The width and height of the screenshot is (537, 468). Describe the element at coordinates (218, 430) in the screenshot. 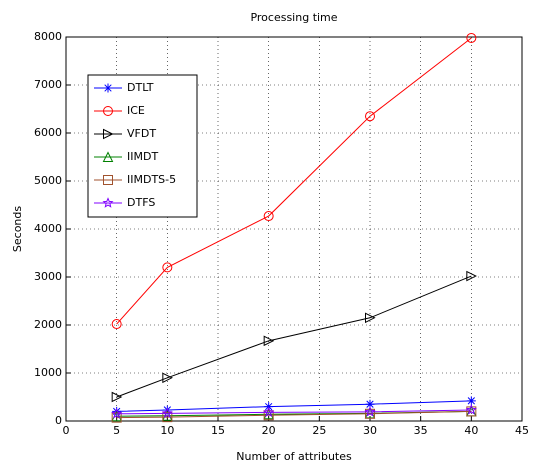

I see `x-tick-label: 15` at that location.